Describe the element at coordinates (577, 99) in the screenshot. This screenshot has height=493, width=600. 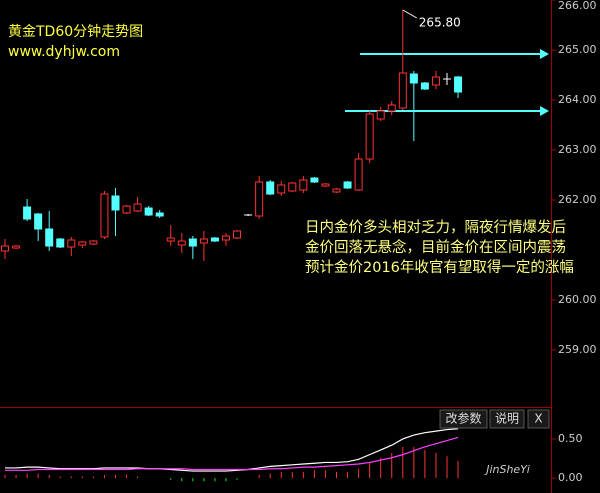
I see `y-tick-label: 264.00` at that location.